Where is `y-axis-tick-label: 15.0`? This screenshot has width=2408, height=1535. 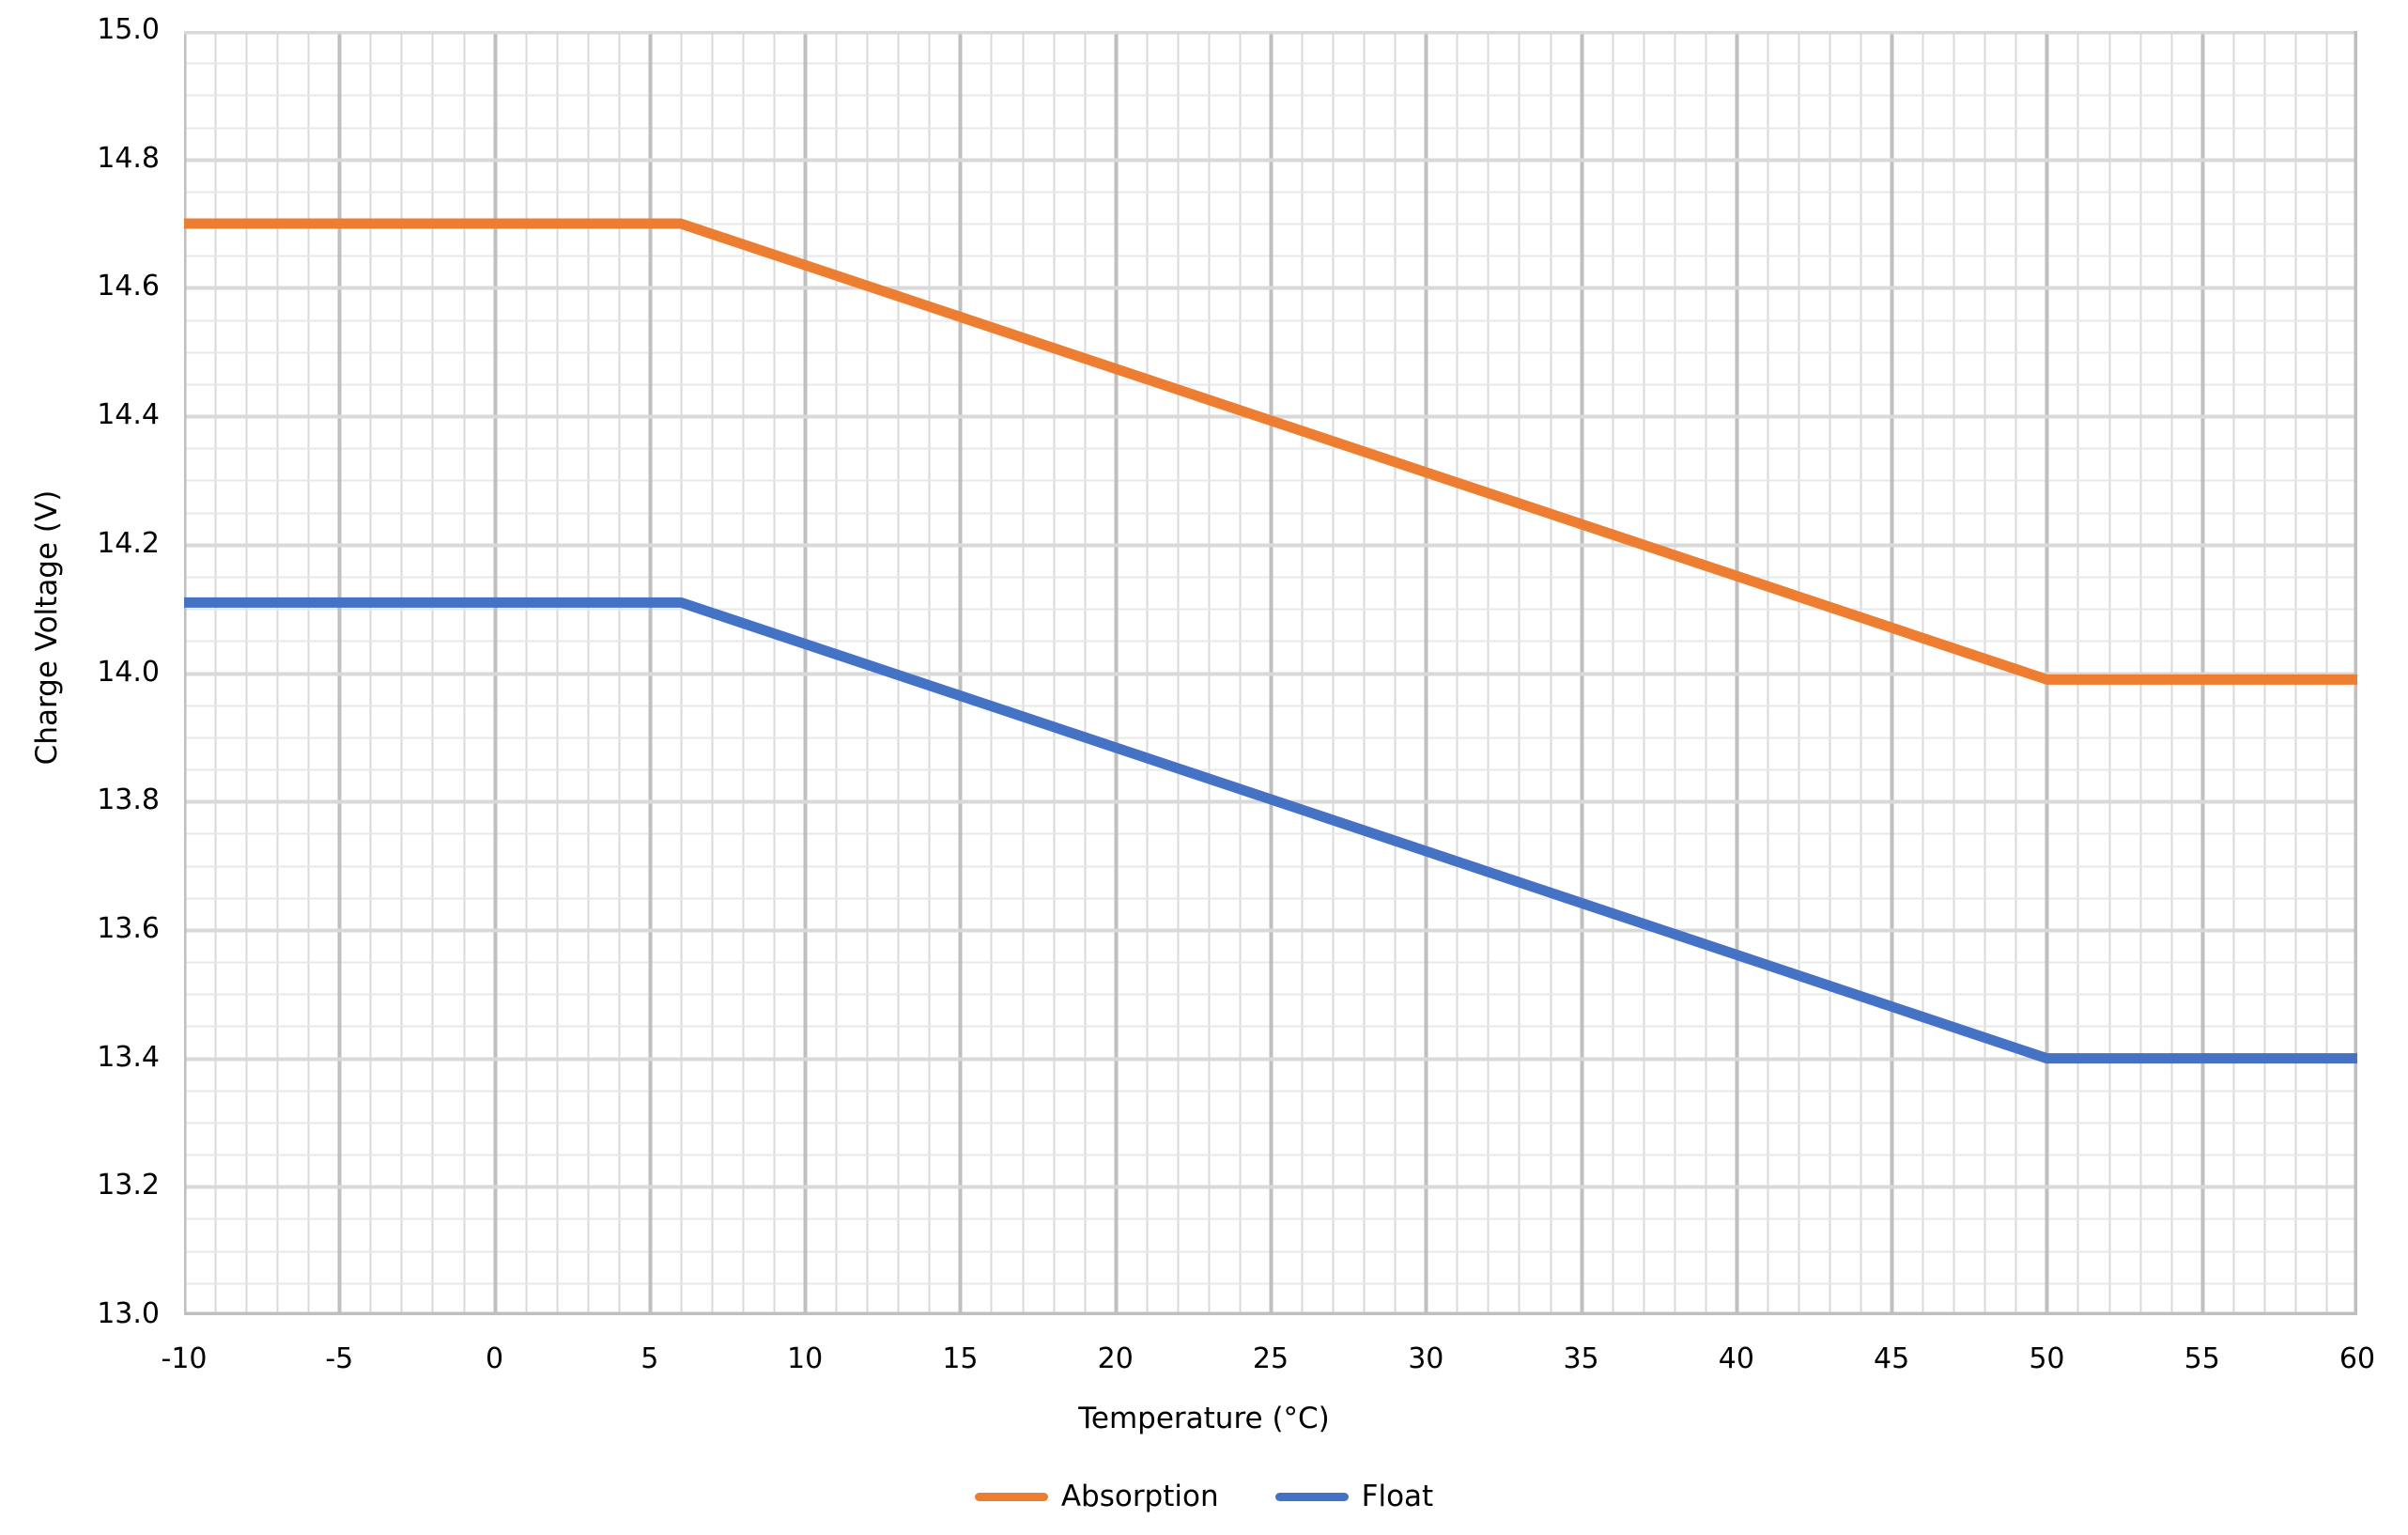 y-axis-tick-label: 15.0 is located at coordinates (128, 29).